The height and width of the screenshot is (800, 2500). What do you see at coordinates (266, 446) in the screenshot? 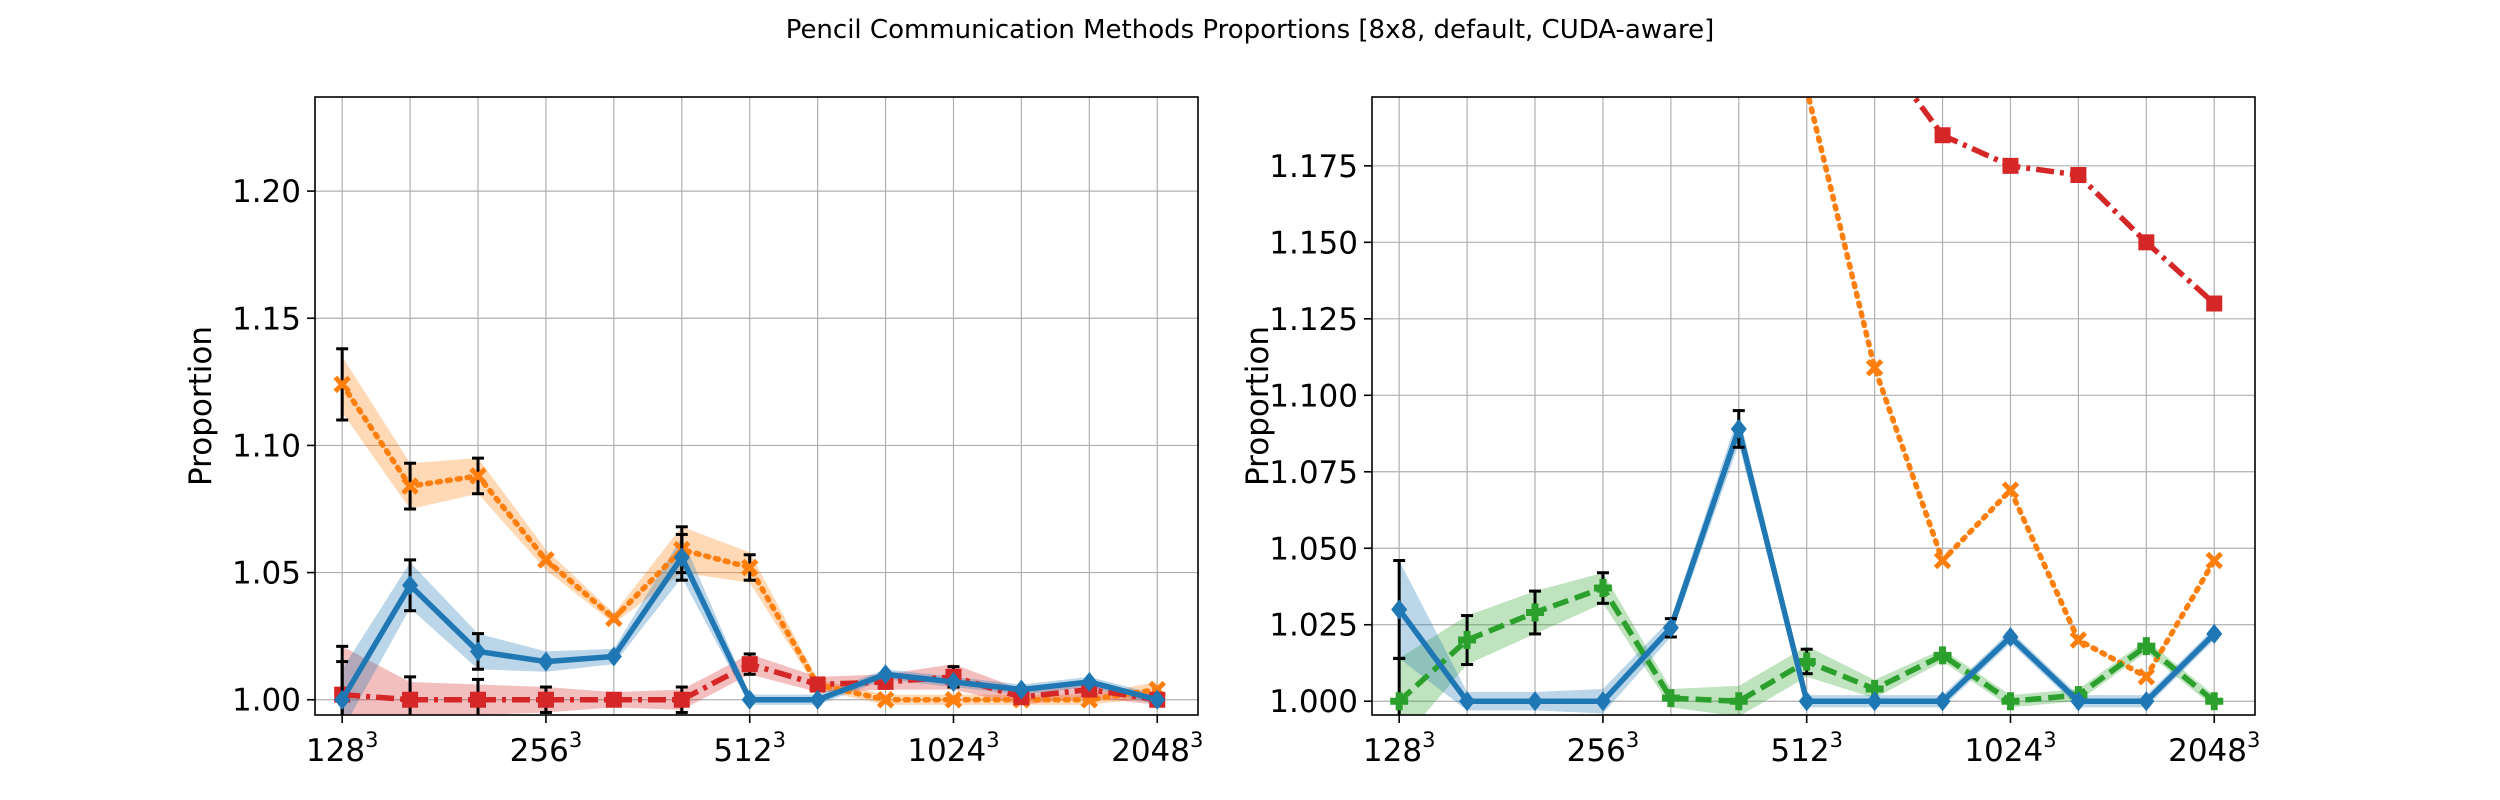
I see `y-tick-label: 1.10` at bounding box center [266, 446].